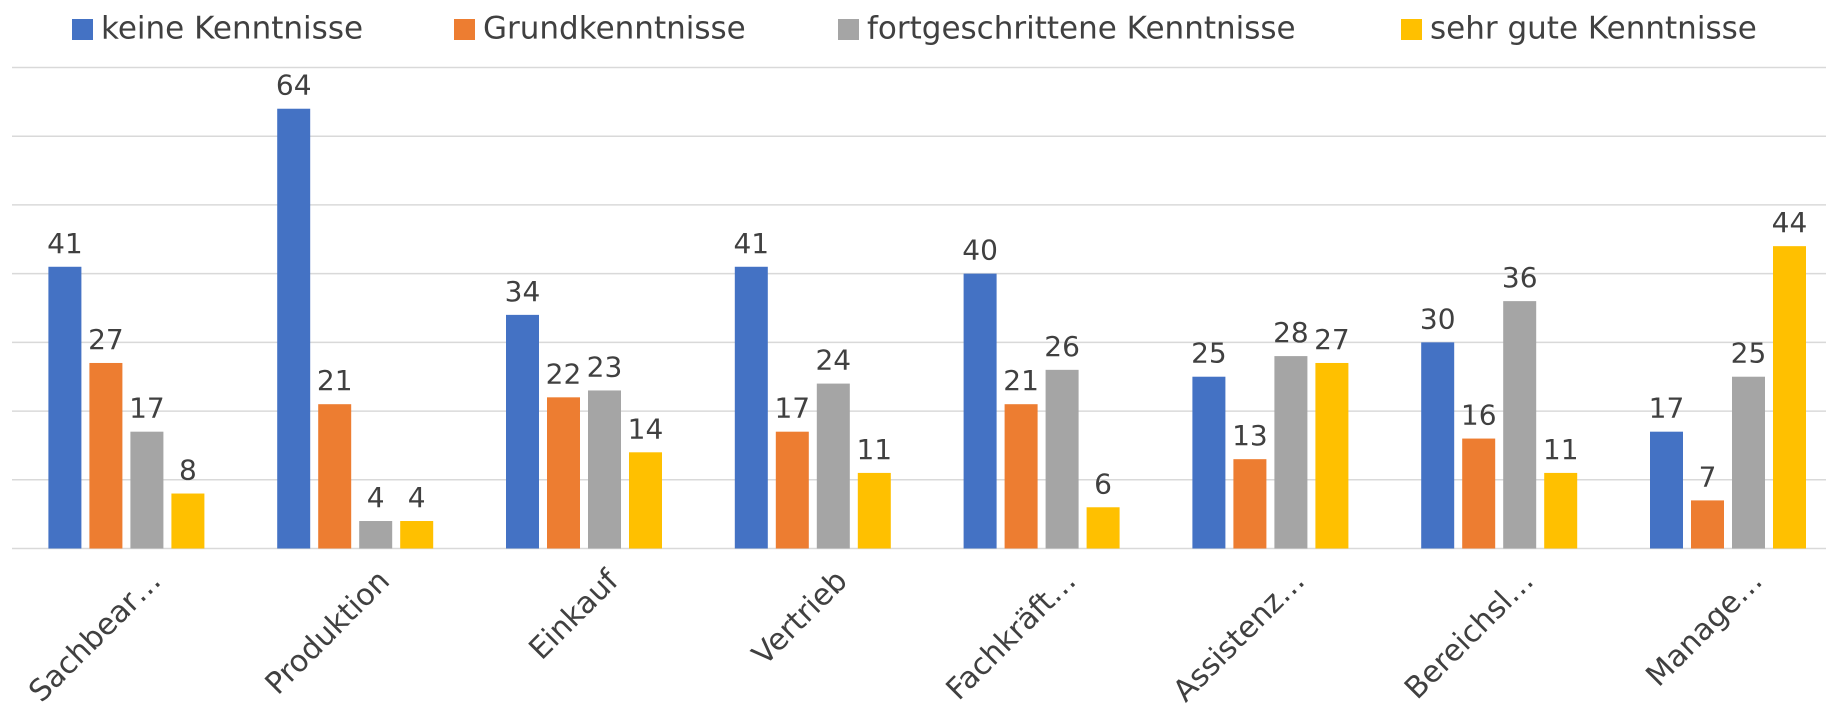 This screenshot has width=1826, height=727. Describe the element at coordinates (614, 29) in the screenshot. I see `legend-label: Grundkenntnisse` at that location.